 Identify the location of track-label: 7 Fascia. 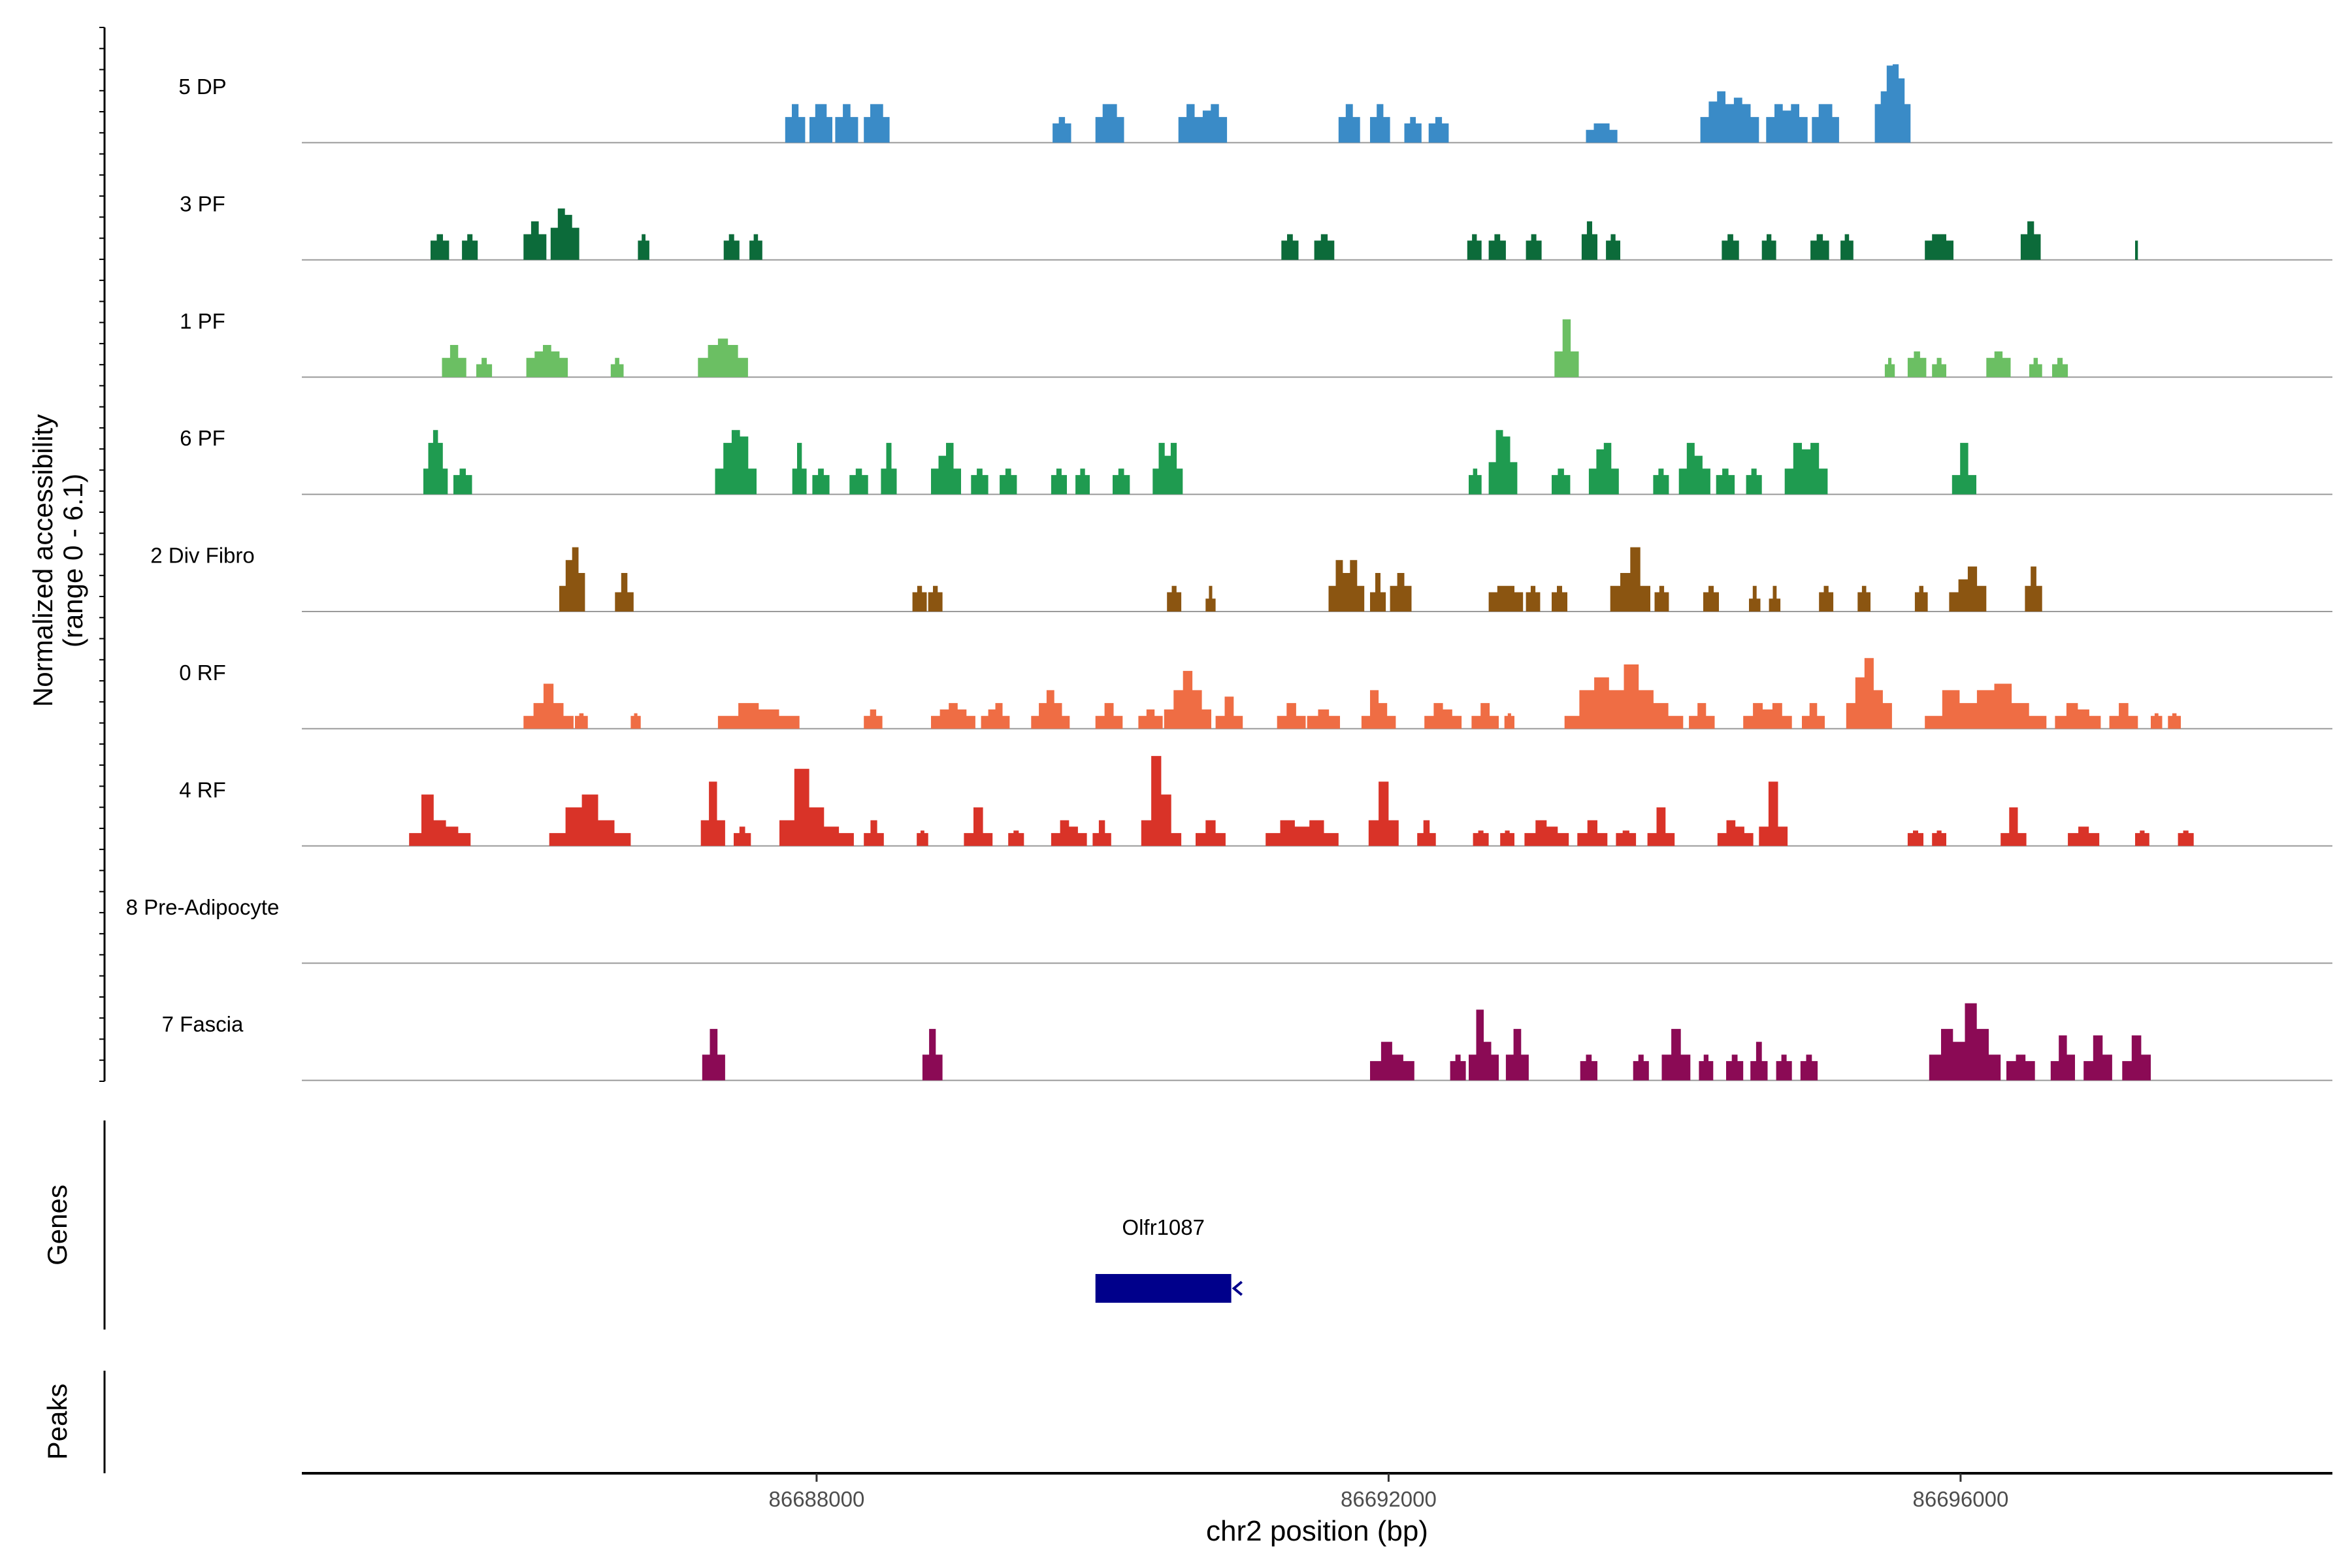
(203, 1024).